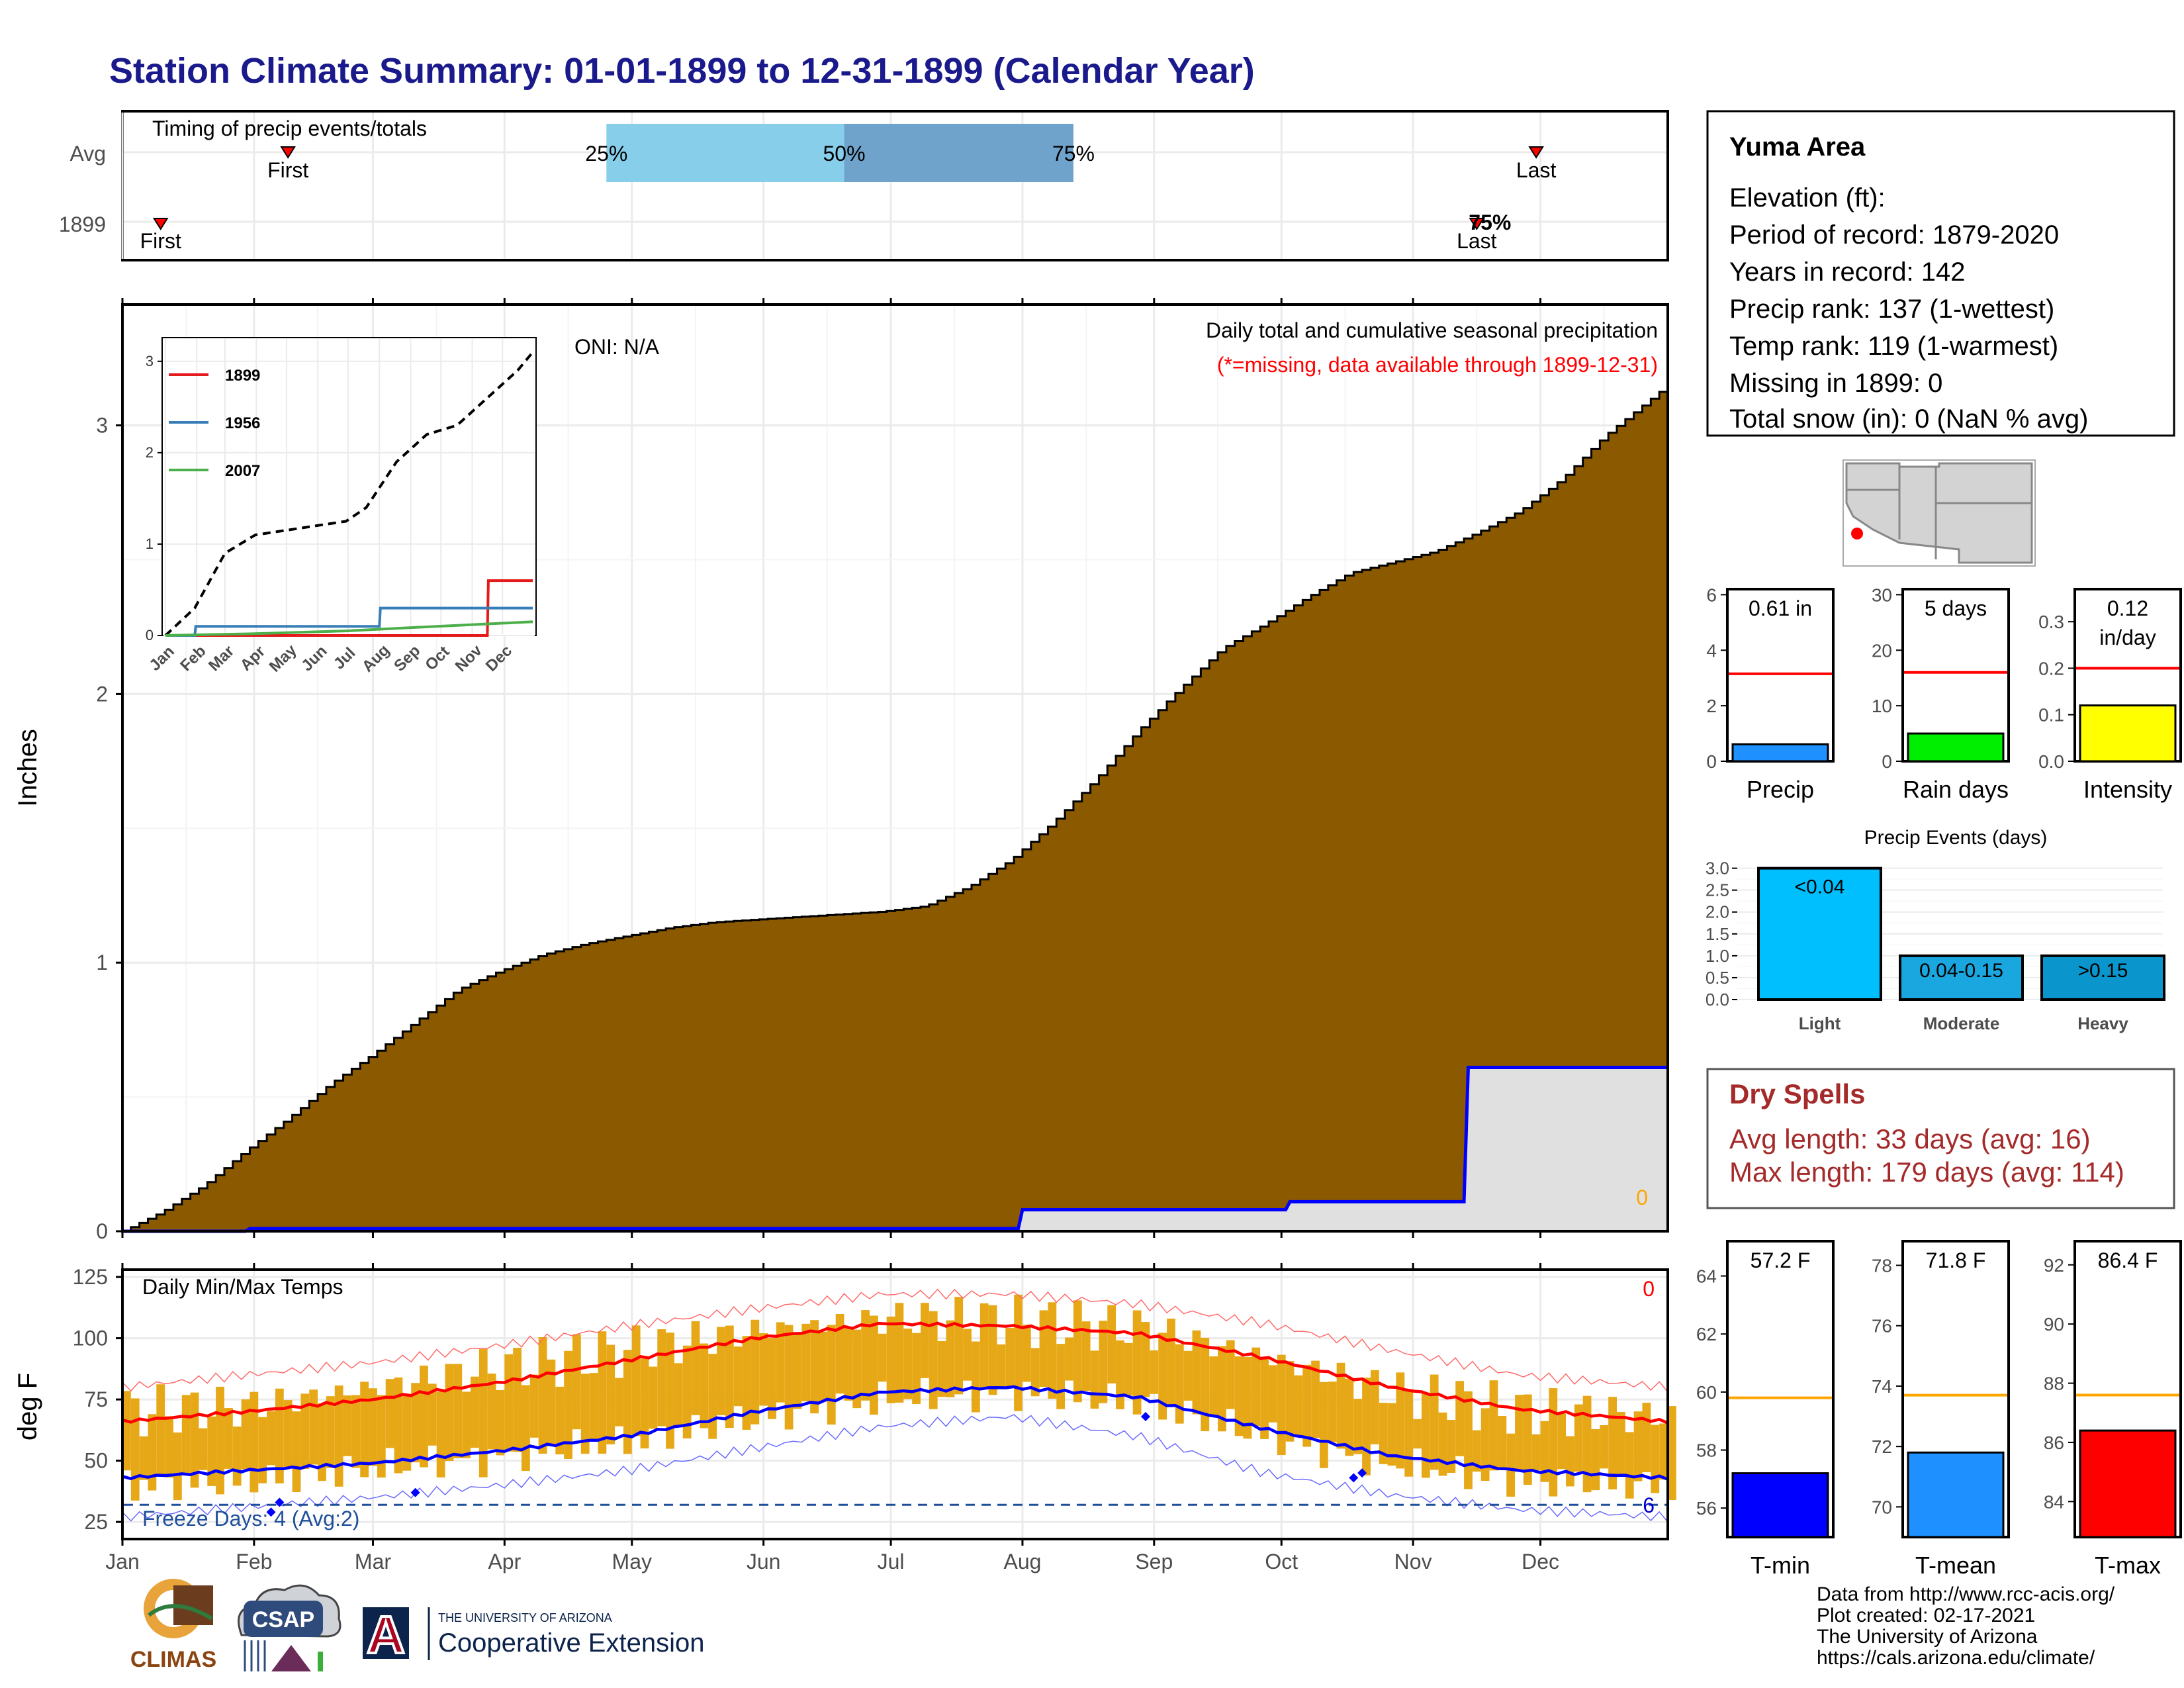  Describe the element at coordinates (1966, 1594) in the screenshot. I see `footer-line: Data from http://www.rcc-acis.org/` at that location.